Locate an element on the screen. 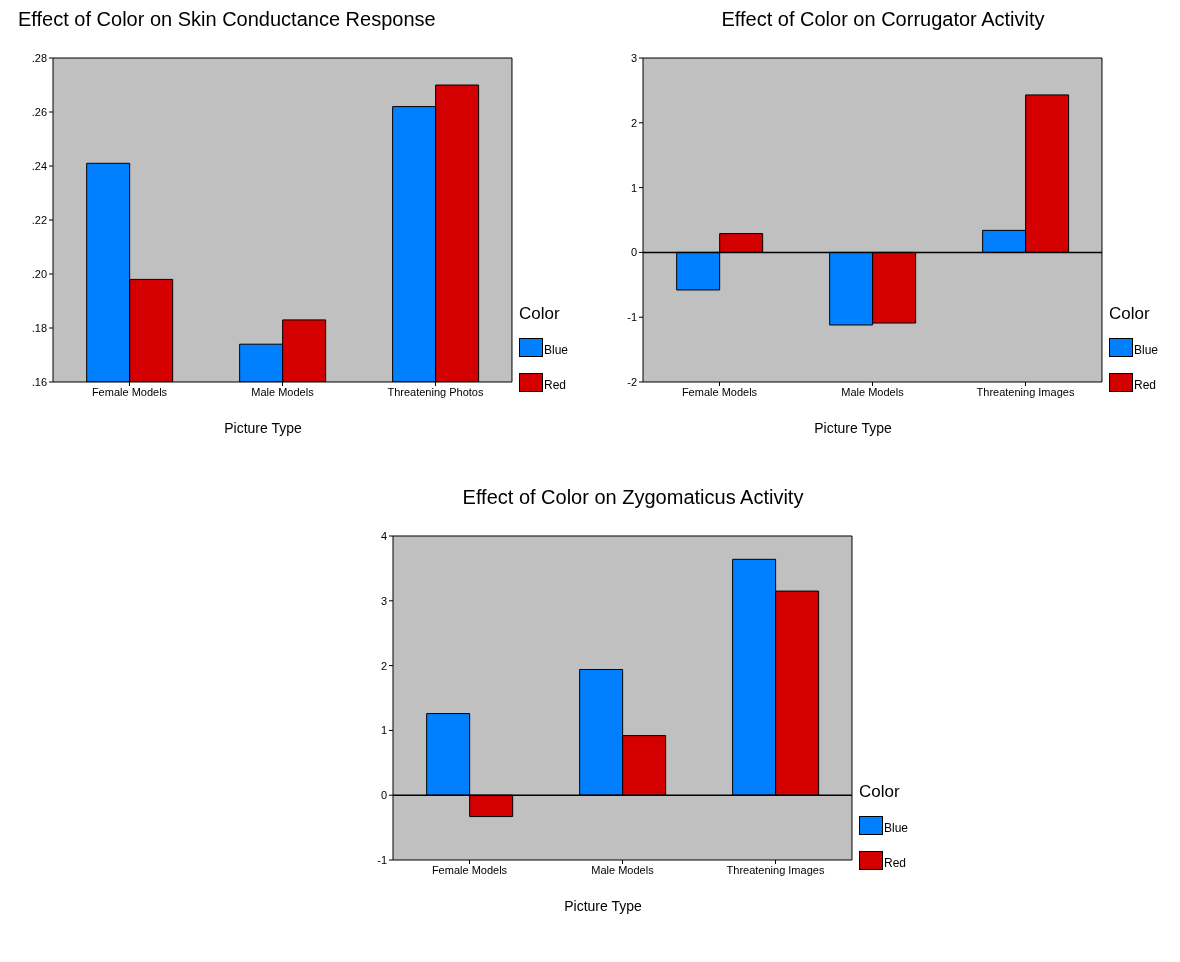  y-tick-label: .20 is located at coordinates (39, 273).